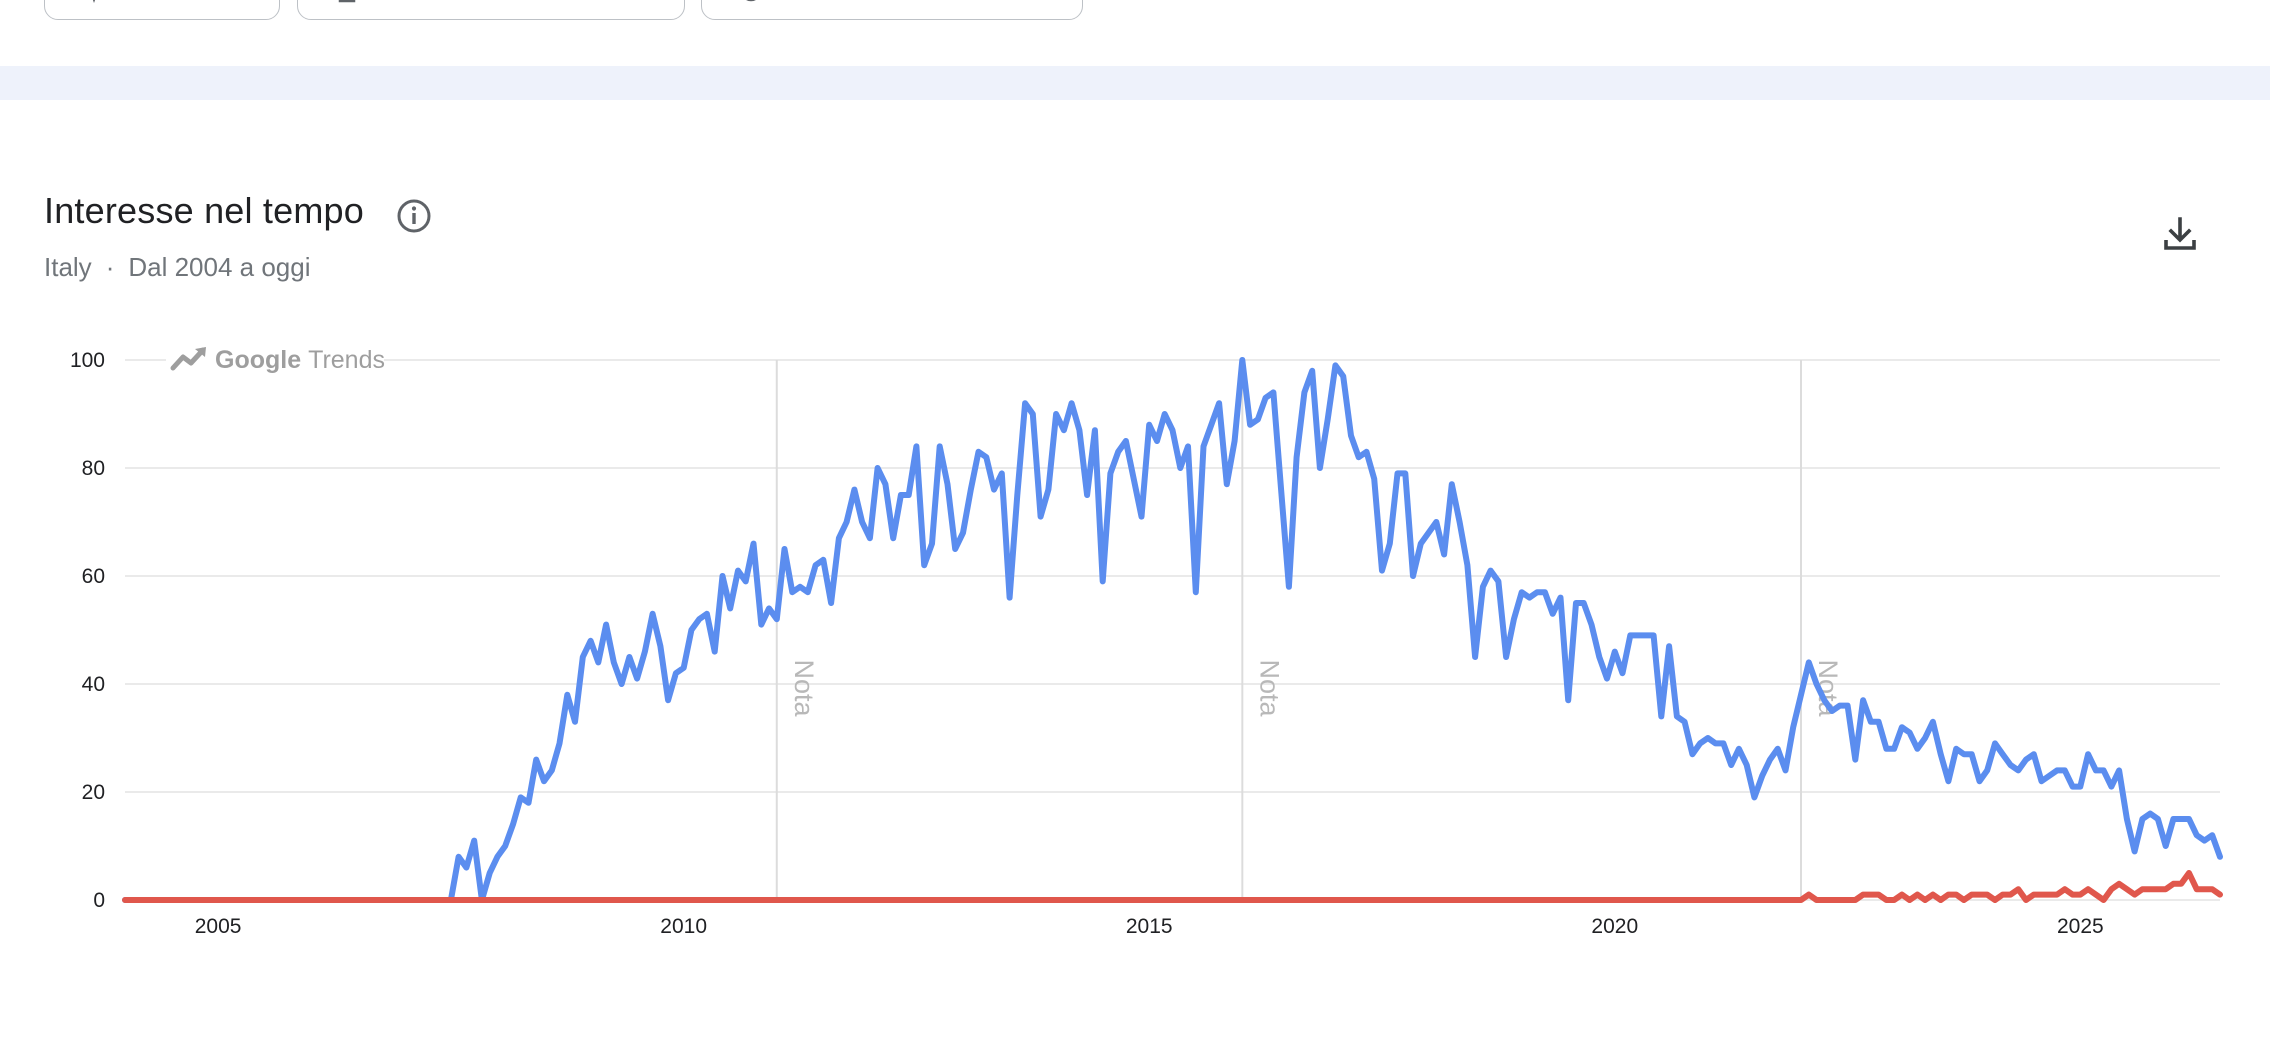 The height and width of the screenshot is (1038, 2270). What do you see at coordinates (87, 360) in the screenshot?
I see `y-tick-label: 100` at bounding box center [87, 360].